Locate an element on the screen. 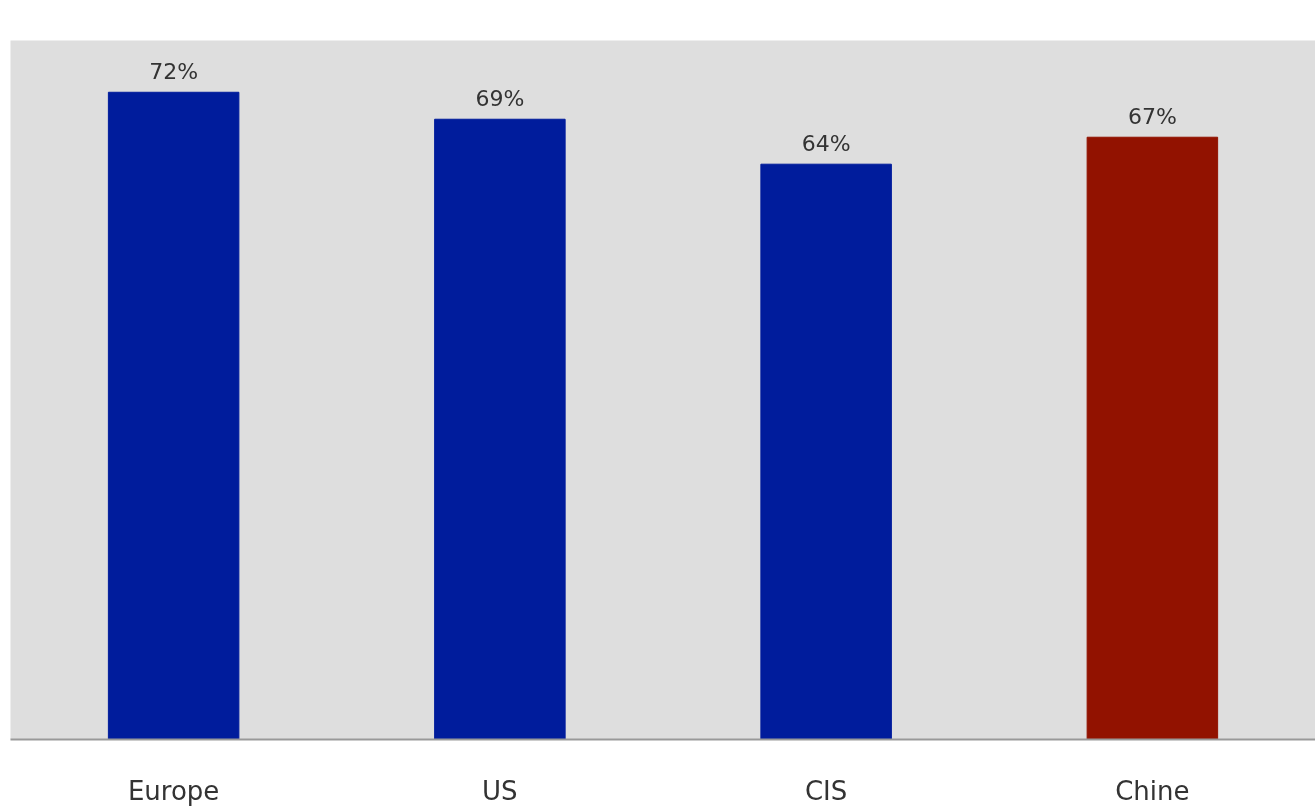 The width and height of the screenshot is (1315, 809). data-label: 69% is located at coordinates (500, 99).